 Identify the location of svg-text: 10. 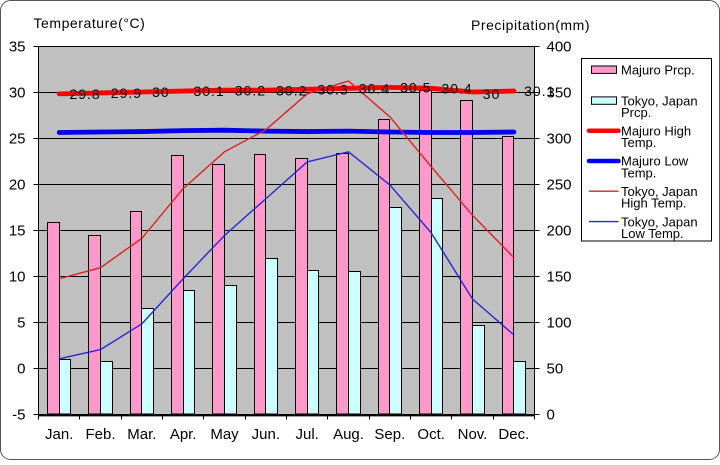
(17, 277).